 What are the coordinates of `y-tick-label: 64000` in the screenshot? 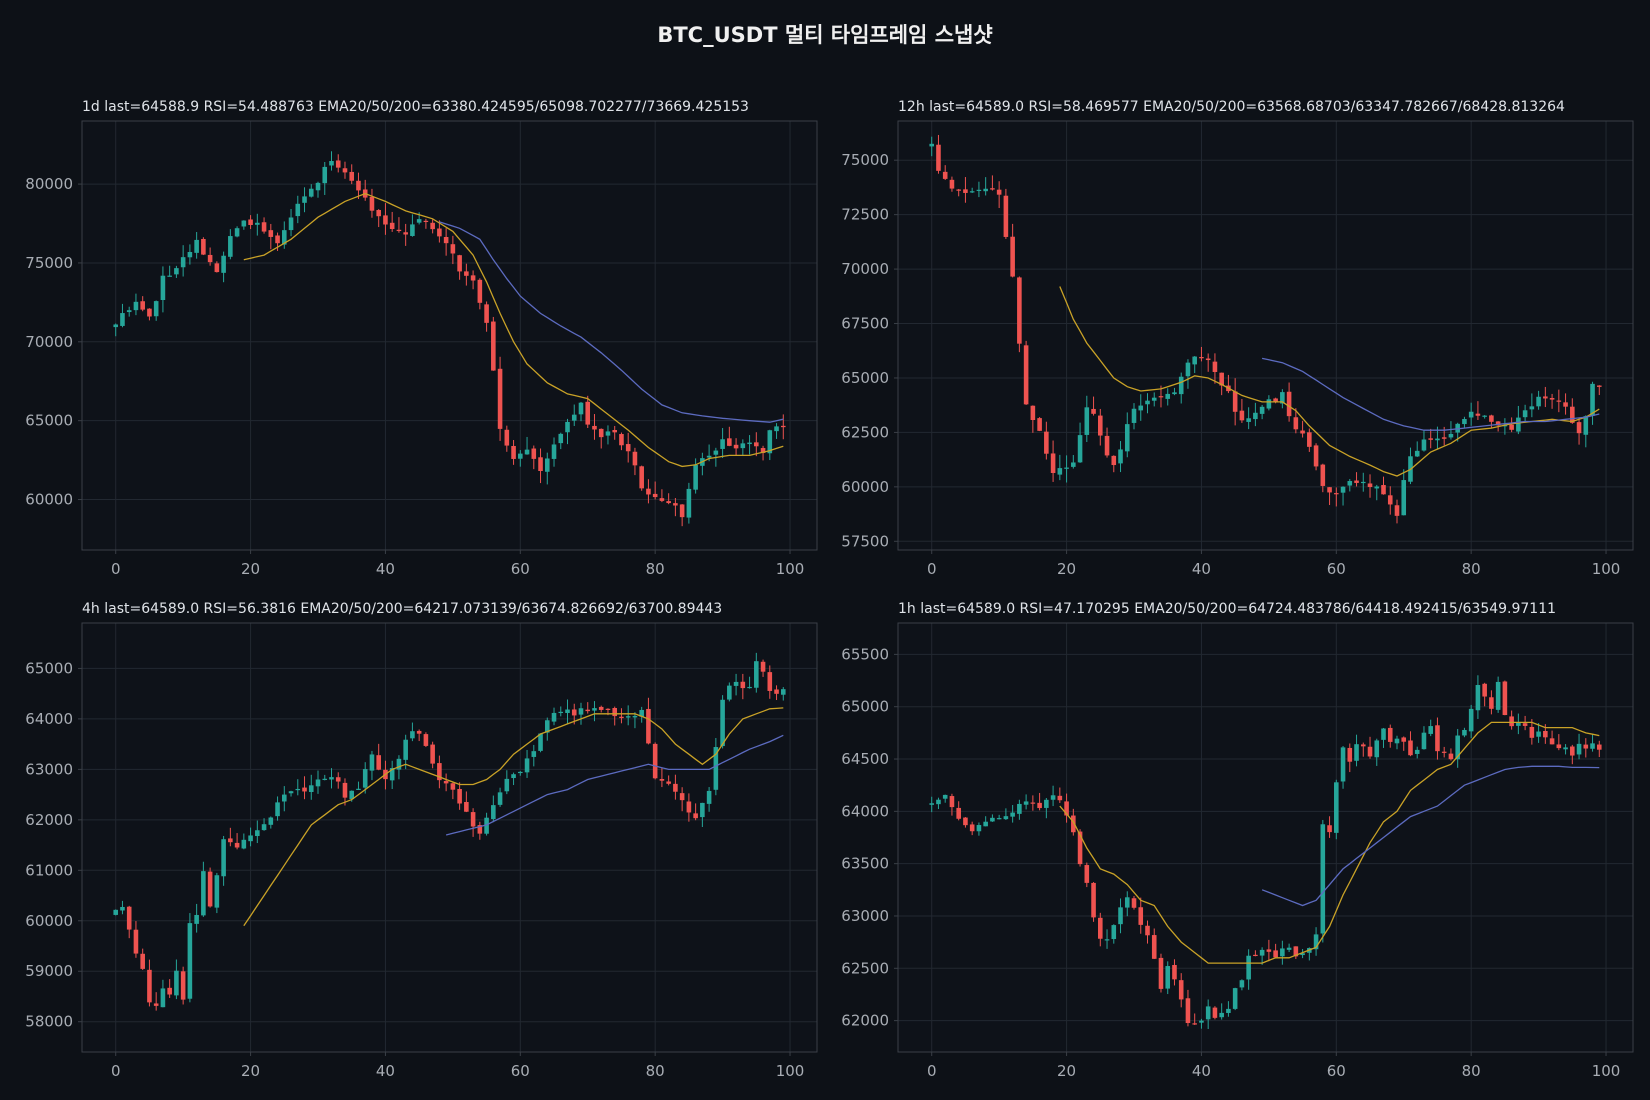 It's located at (49, 719).